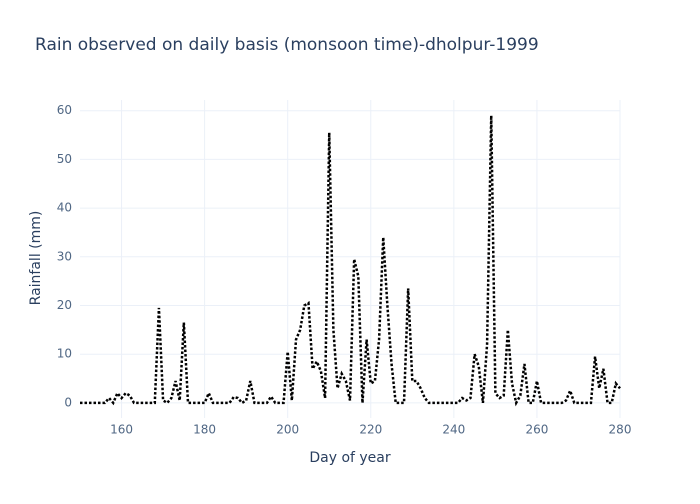 Image resolution: width=700 pixels, height=504 pixels. Describe the element at coordinates (64, 159) in the screenshot. I see `y-tick-label: 50` at that location.